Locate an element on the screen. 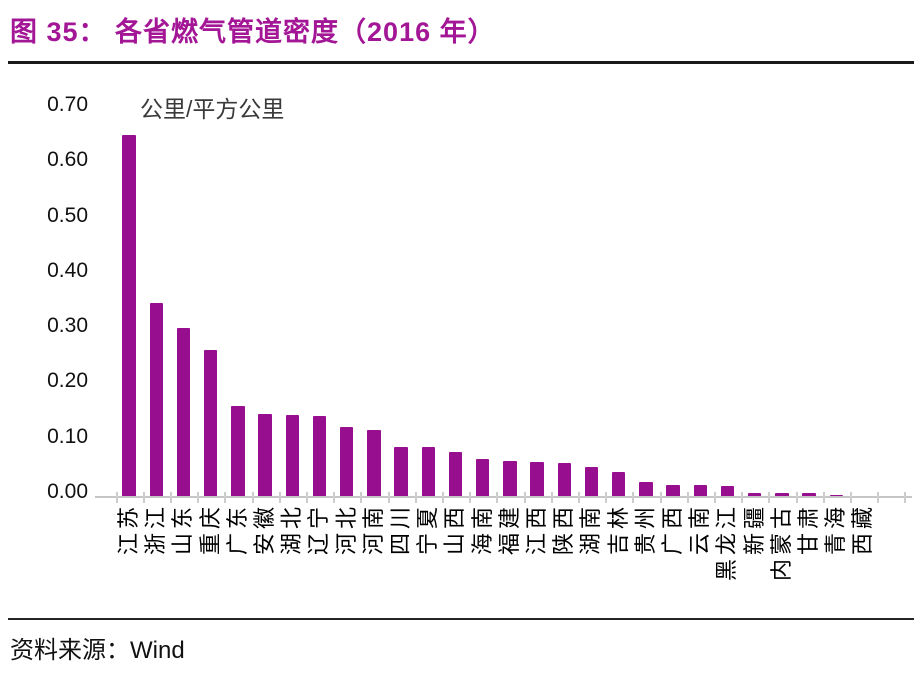 This screenshot has height=677, width=924. x-axis-label: 河北 is located at coordinates (346, 553).